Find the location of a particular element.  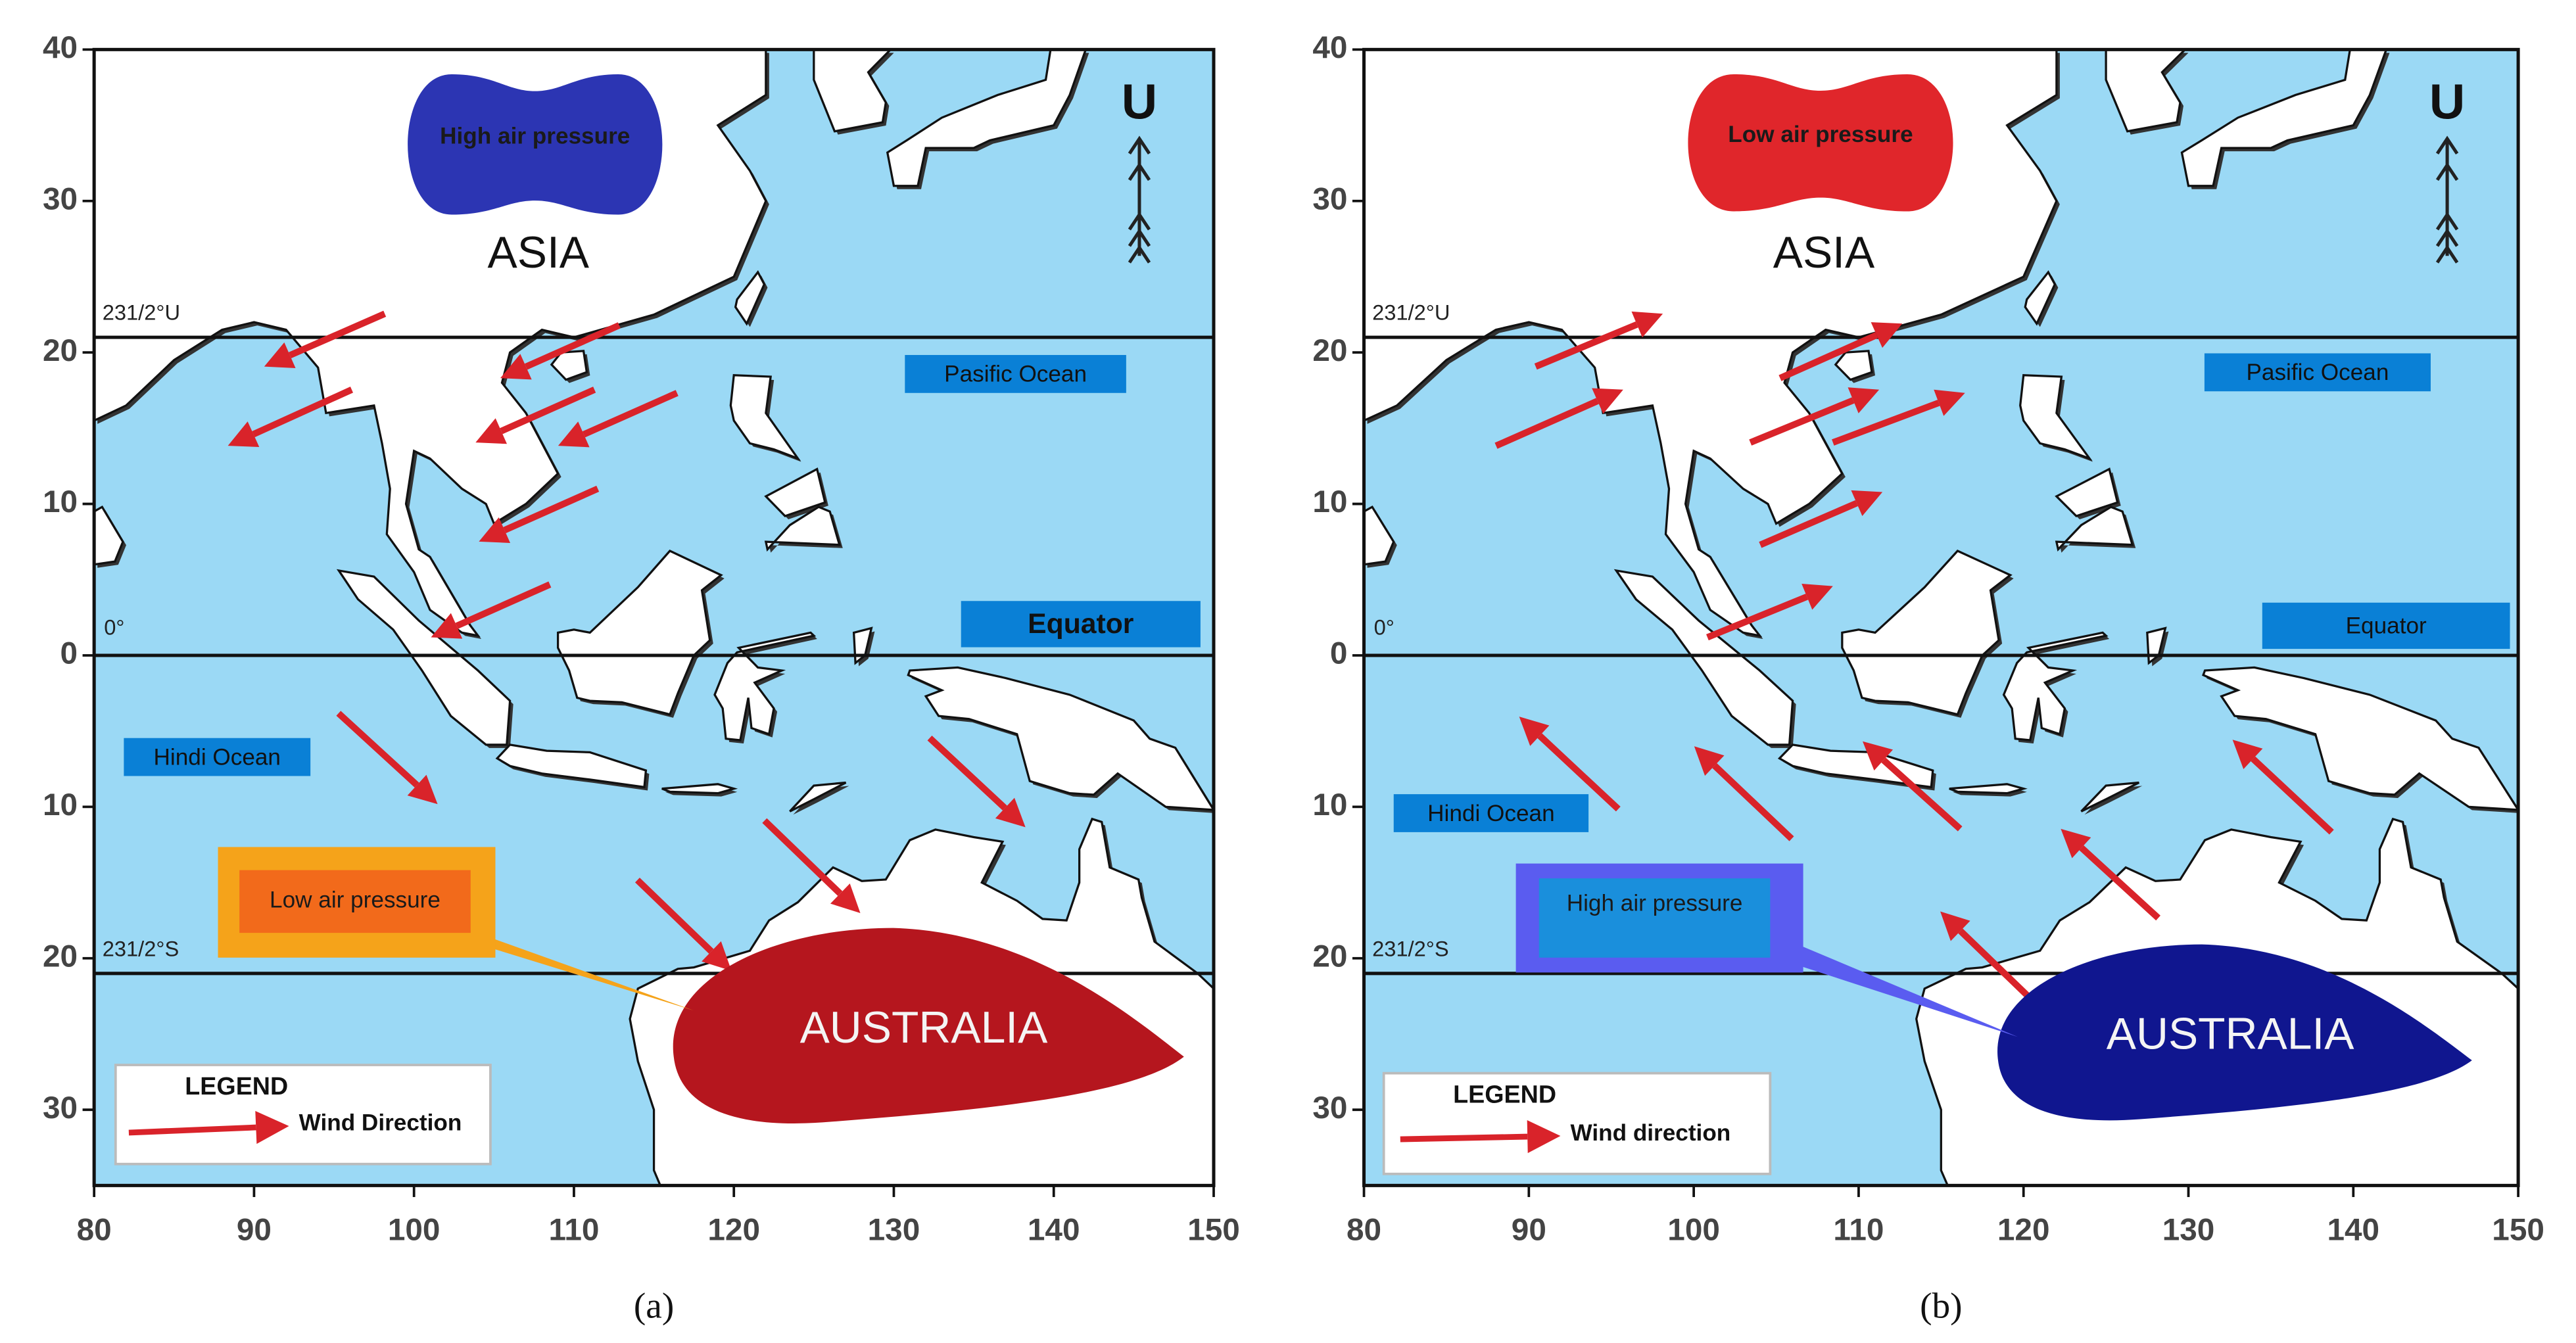

legend-item: Wind direction is located at coordinates (1650, 1133).